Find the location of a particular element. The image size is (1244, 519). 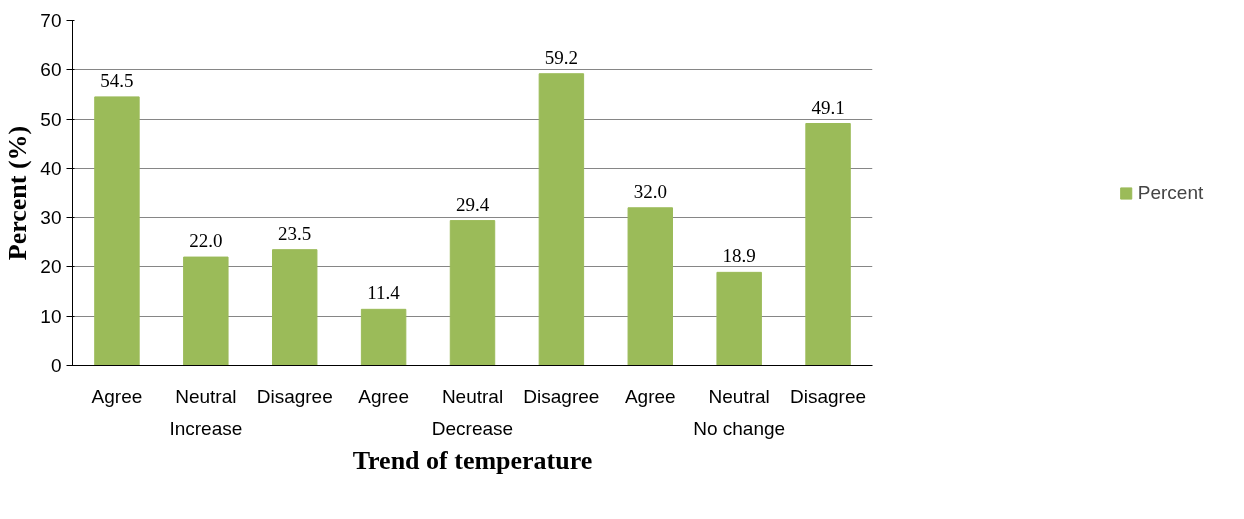

y-tick-label: 70 is located at coordinates (51, 20).